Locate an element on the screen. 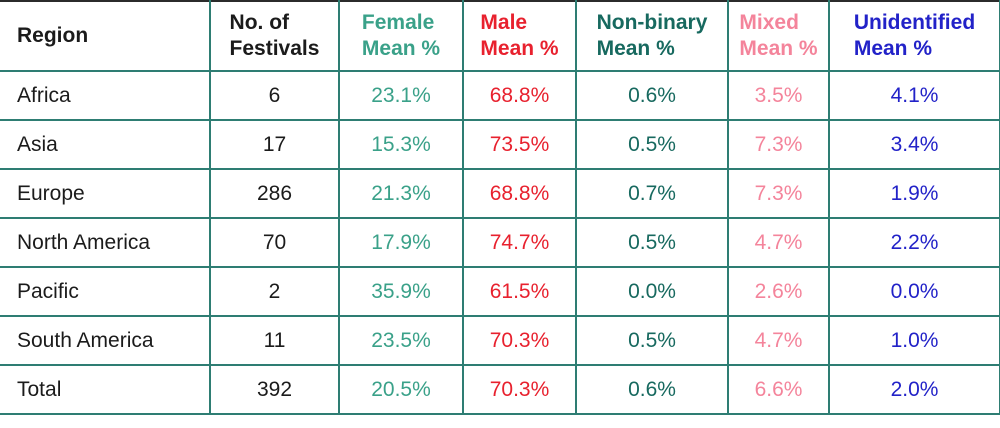 The width and height of the screenshot is (1000, 428). table-row: Pacific 2 35.9% 61.5% 0.0% 2.6% 0.0% is located at coordinates (500, 291).